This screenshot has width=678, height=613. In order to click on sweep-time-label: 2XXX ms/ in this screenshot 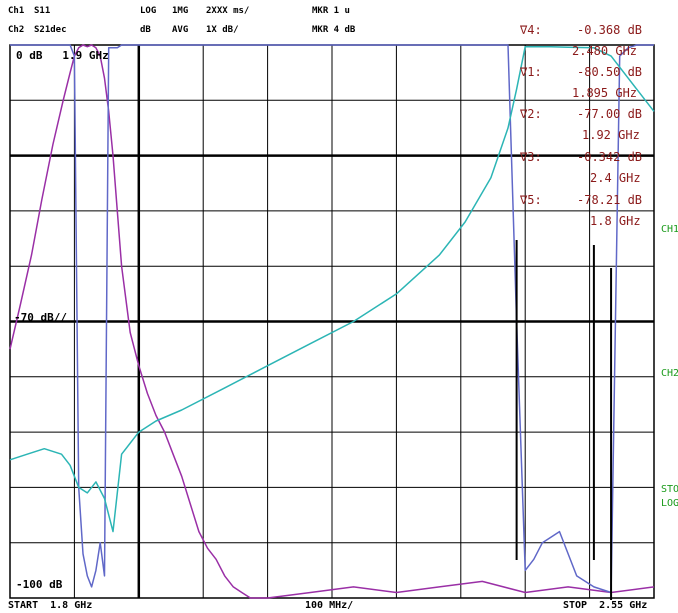, I will do `click(228, 11)`.